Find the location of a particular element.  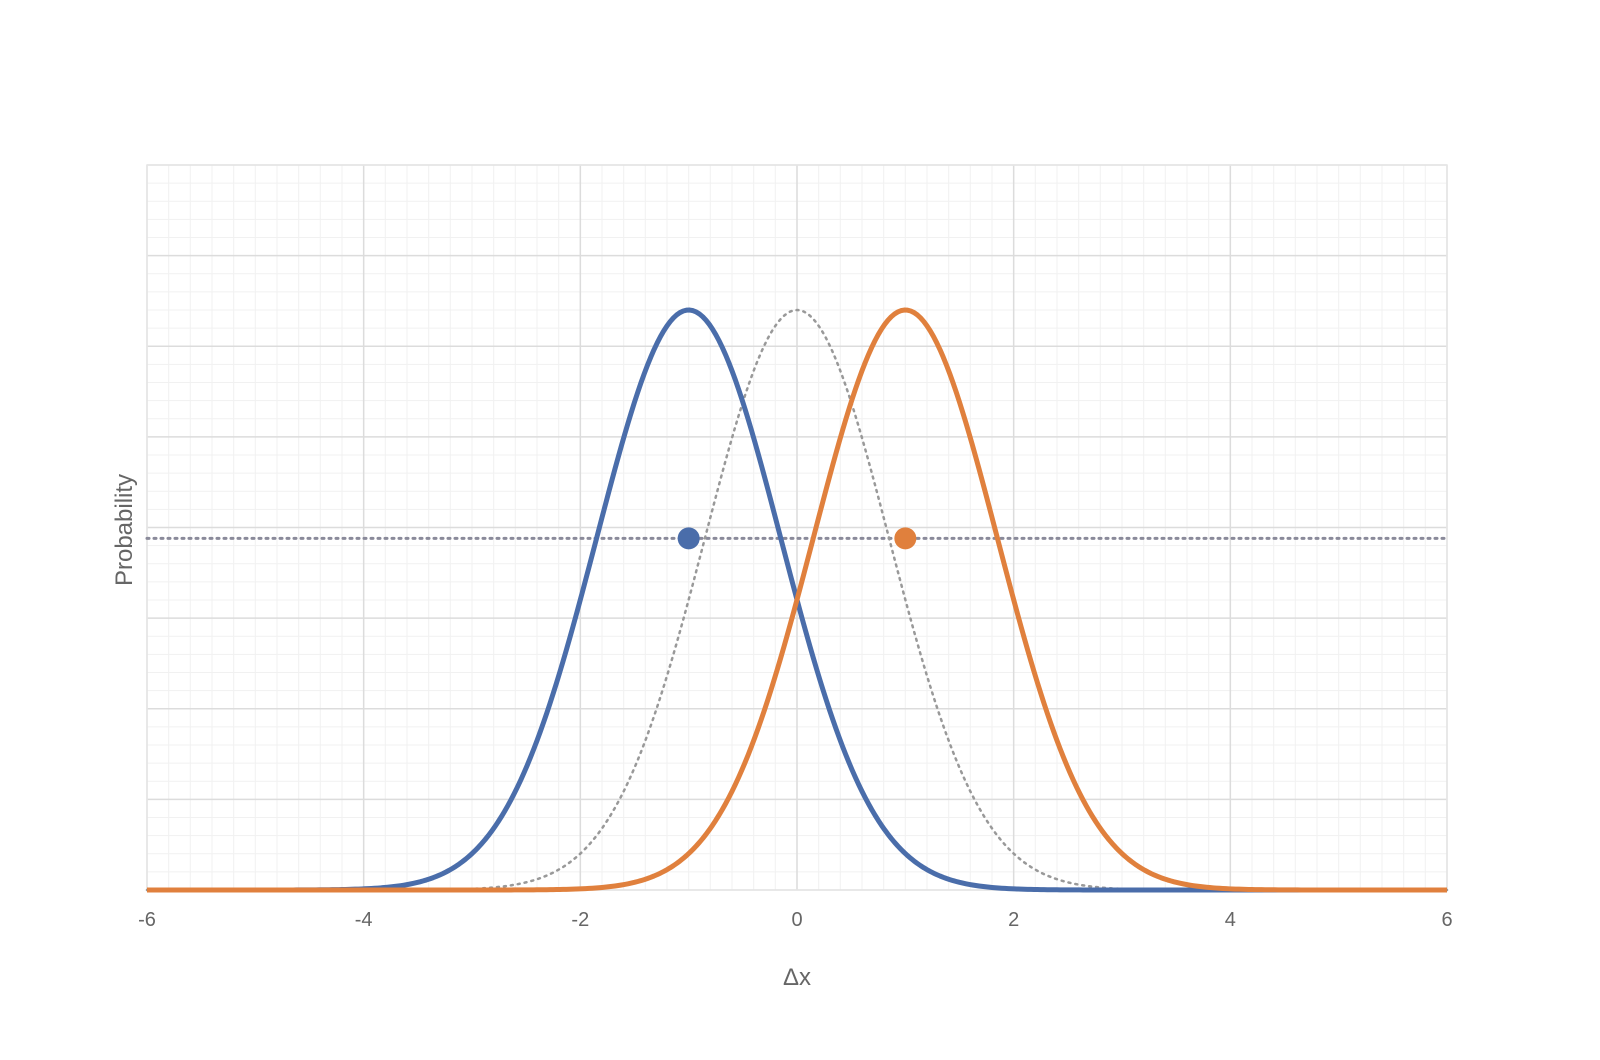

x-axis-title: Δx is located at coordinates (797, 977).